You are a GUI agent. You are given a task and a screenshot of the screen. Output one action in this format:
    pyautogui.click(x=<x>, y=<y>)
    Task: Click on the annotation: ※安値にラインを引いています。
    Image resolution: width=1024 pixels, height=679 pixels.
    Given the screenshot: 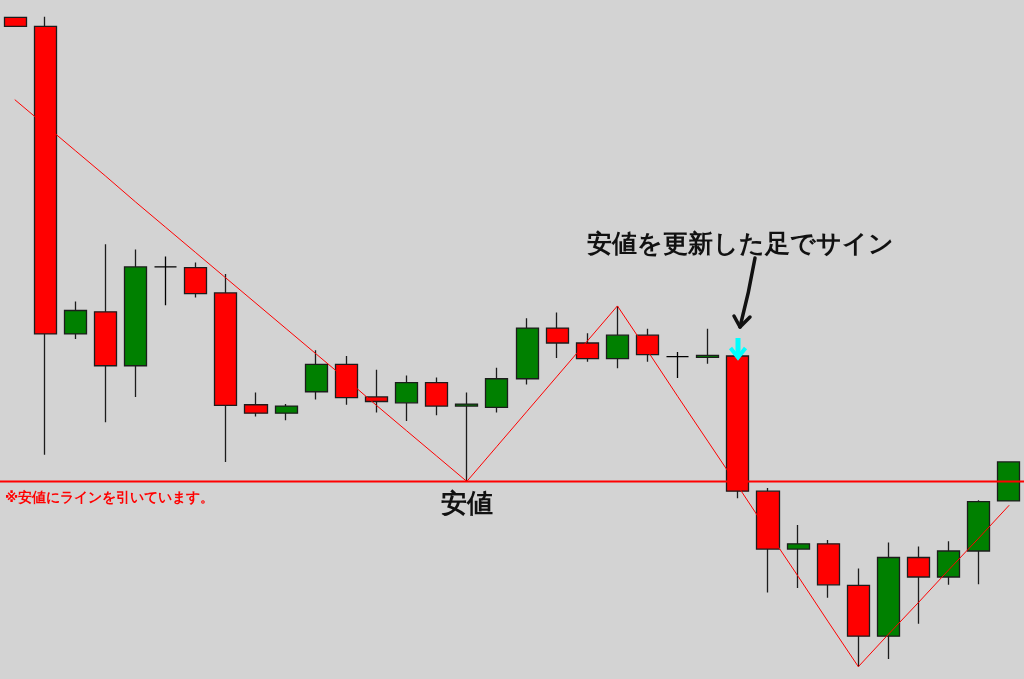 What is the action you would take?
    pyautogui.click(x=110, y=497)
    